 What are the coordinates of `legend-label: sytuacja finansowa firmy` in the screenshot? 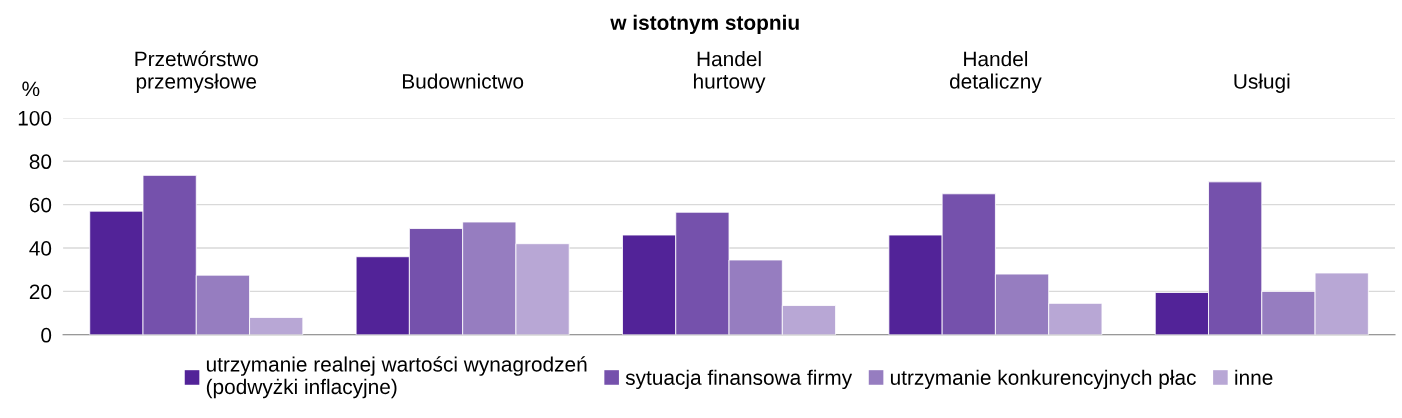 It's located at (739, 379).